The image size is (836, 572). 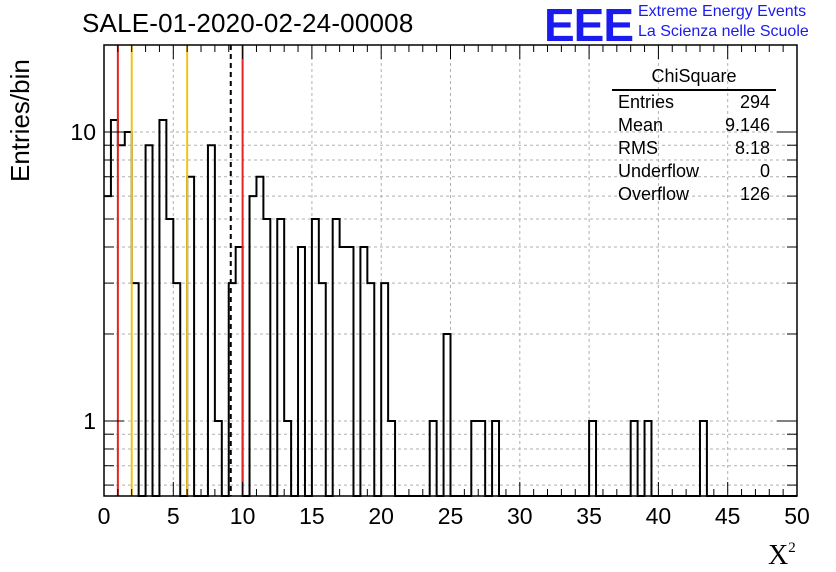 What do you see at coordinates (654, 194) in the screenshot?
I see `stats-label: Overflow` at bounding box center [654, 194].